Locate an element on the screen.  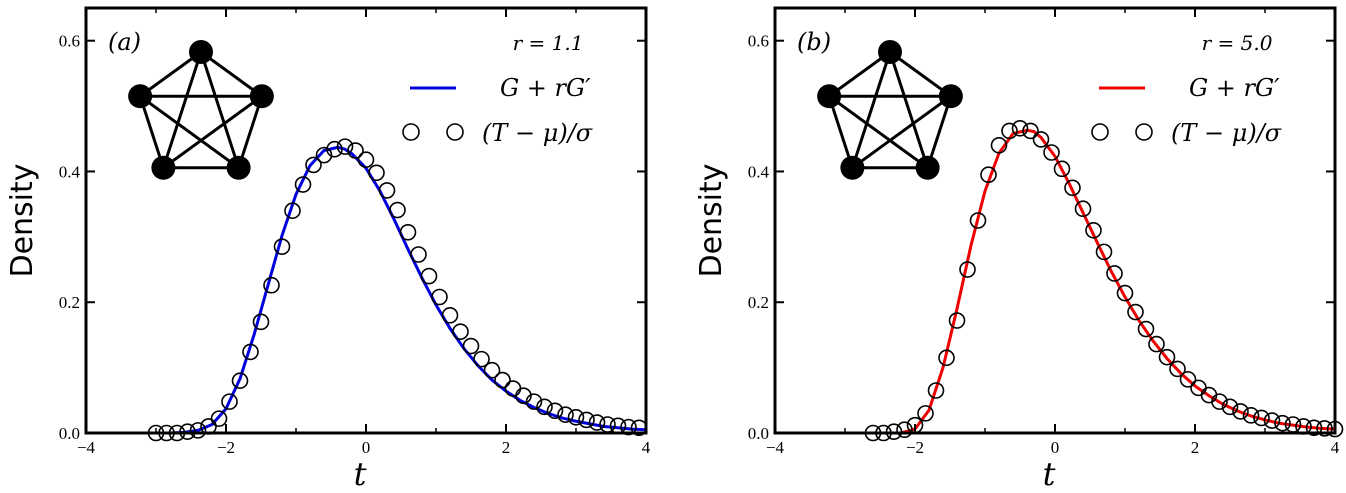
parameter-text: r = 1.1 is located at coordinates (548, 43).